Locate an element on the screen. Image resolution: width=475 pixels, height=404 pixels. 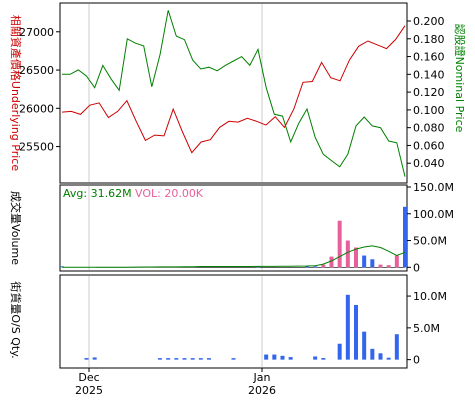
turnover-vol-label: VOL: 20.00K is located at coordinates (169, 193).